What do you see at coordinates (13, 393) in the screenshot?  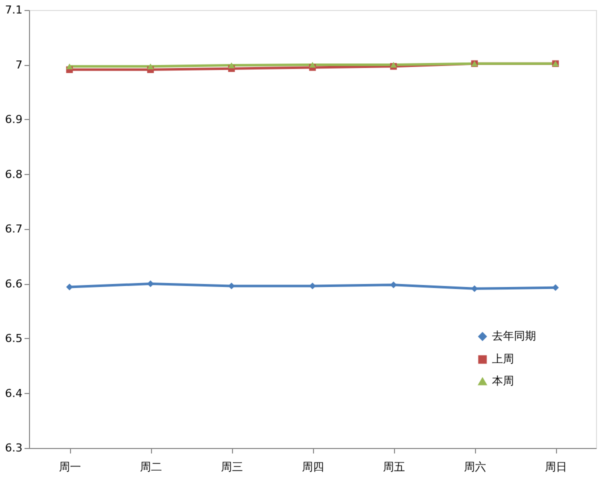 I see `y-tick-label: 6.4` at bounding box center [13, 393].